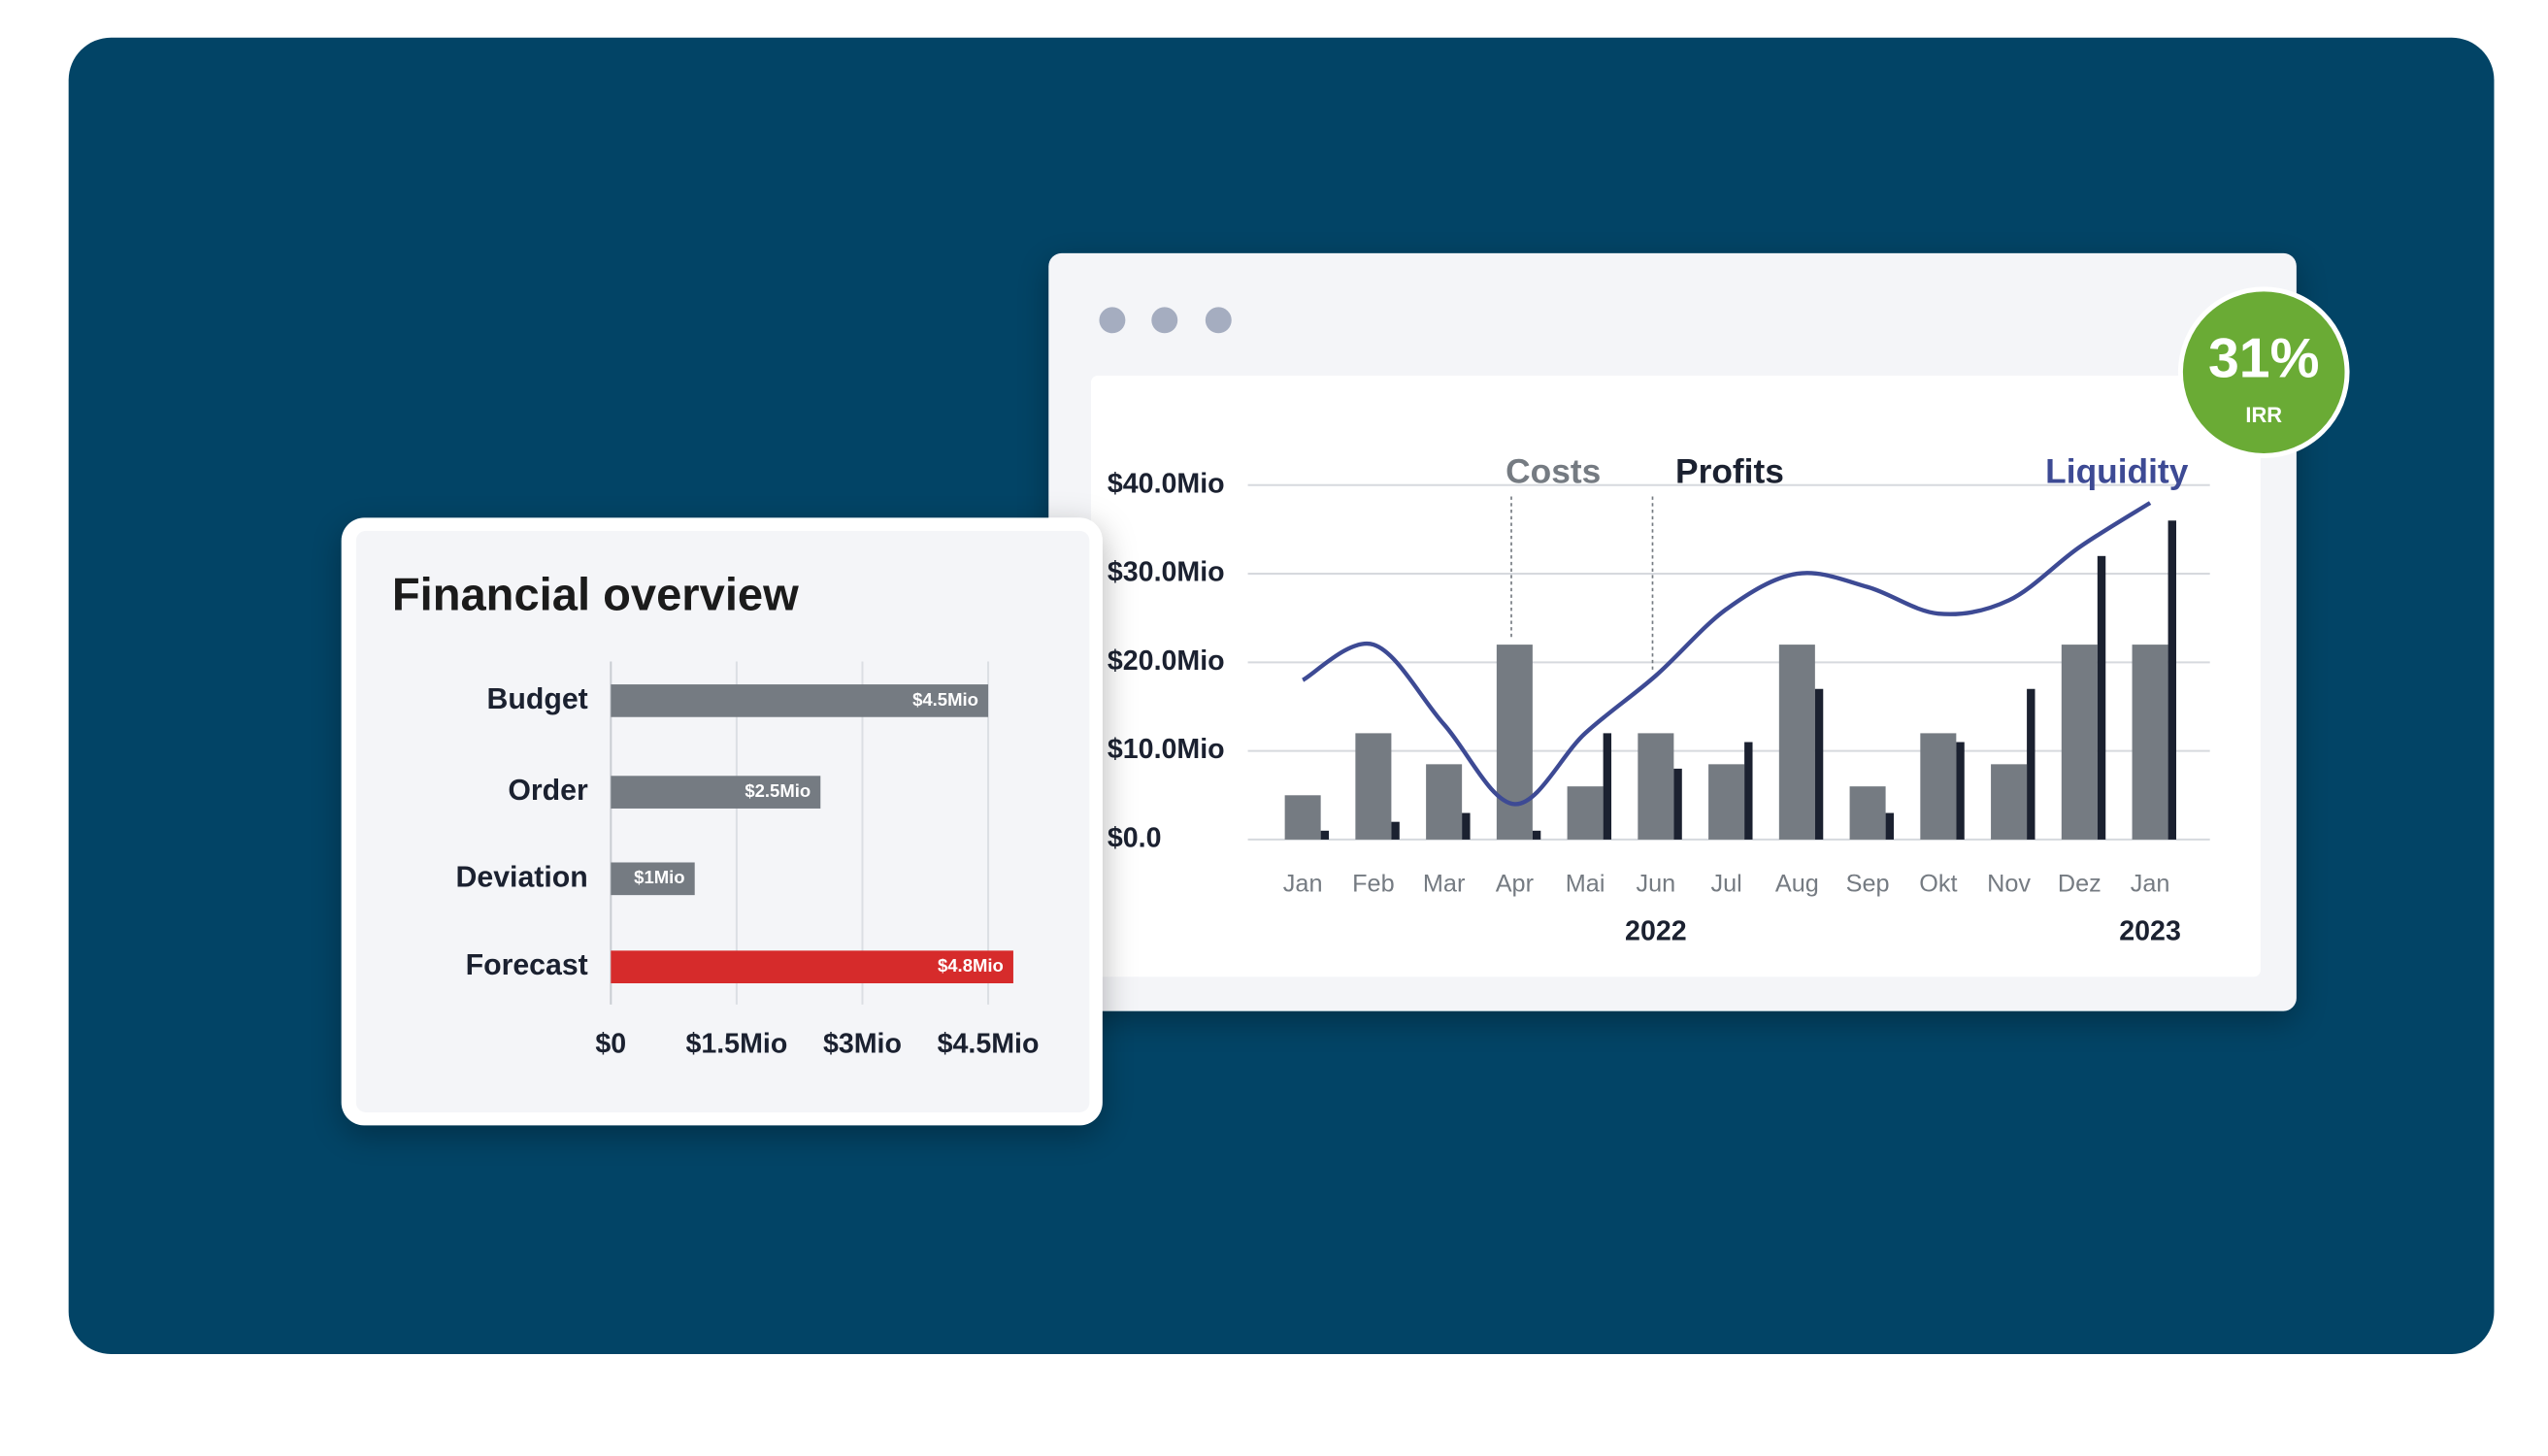 The width and height of the screenshot is (2548, 1456). I want to click on y-tick-label: $20.0Mio, so click(1166, 661).